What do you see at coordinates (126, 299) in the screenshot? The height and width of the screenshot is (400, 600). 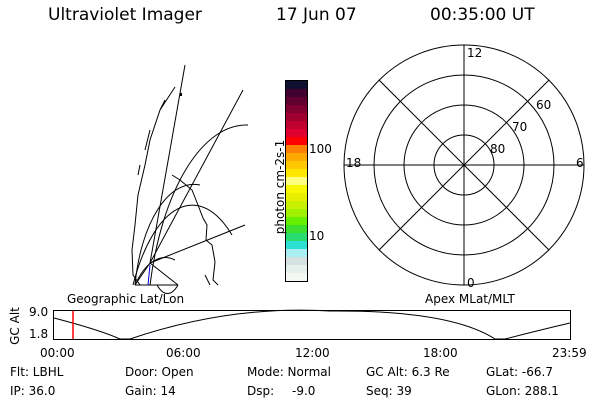 I see `geographic-label: Geographic Lat/Lon` at bounding box center [126, 299].